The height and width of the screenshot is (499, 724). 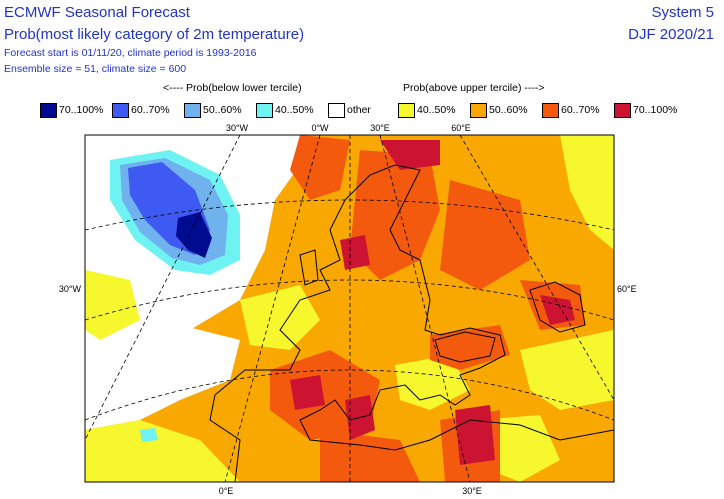 I want to click on field-orange-russia, so click(x=485, y=235).